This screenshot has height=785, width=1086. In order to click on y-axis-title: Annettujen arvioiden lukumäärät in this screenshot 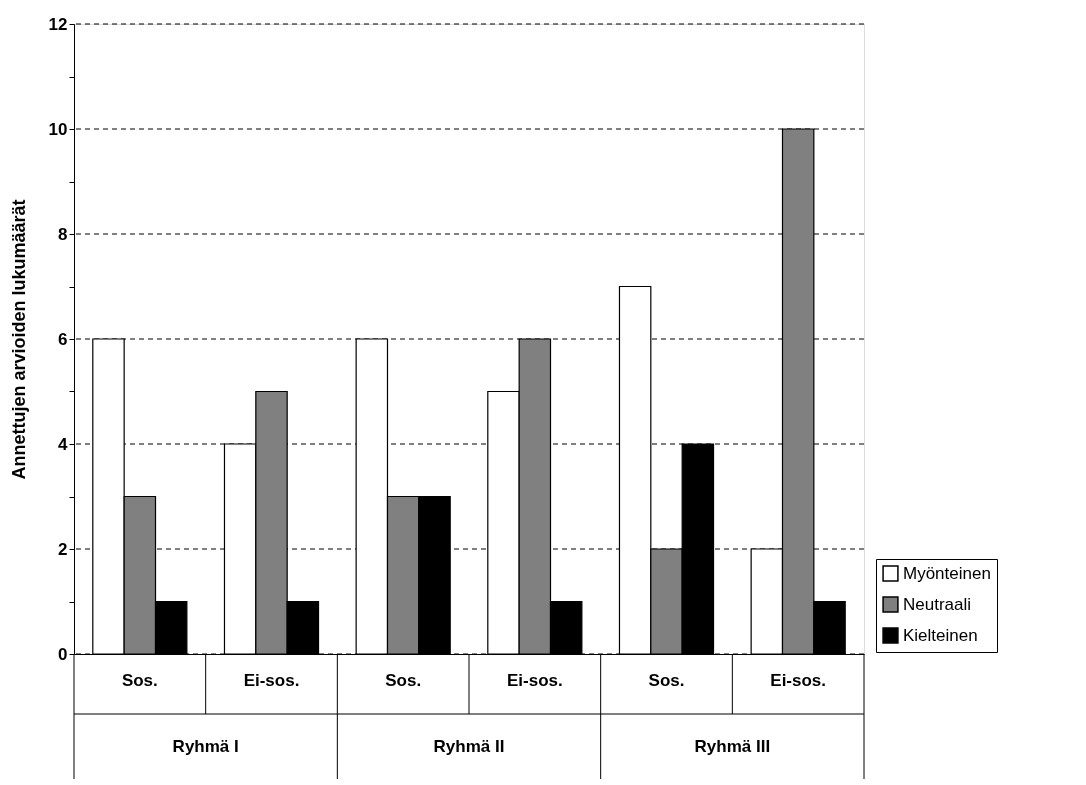, I will do `click(18, 339)`.